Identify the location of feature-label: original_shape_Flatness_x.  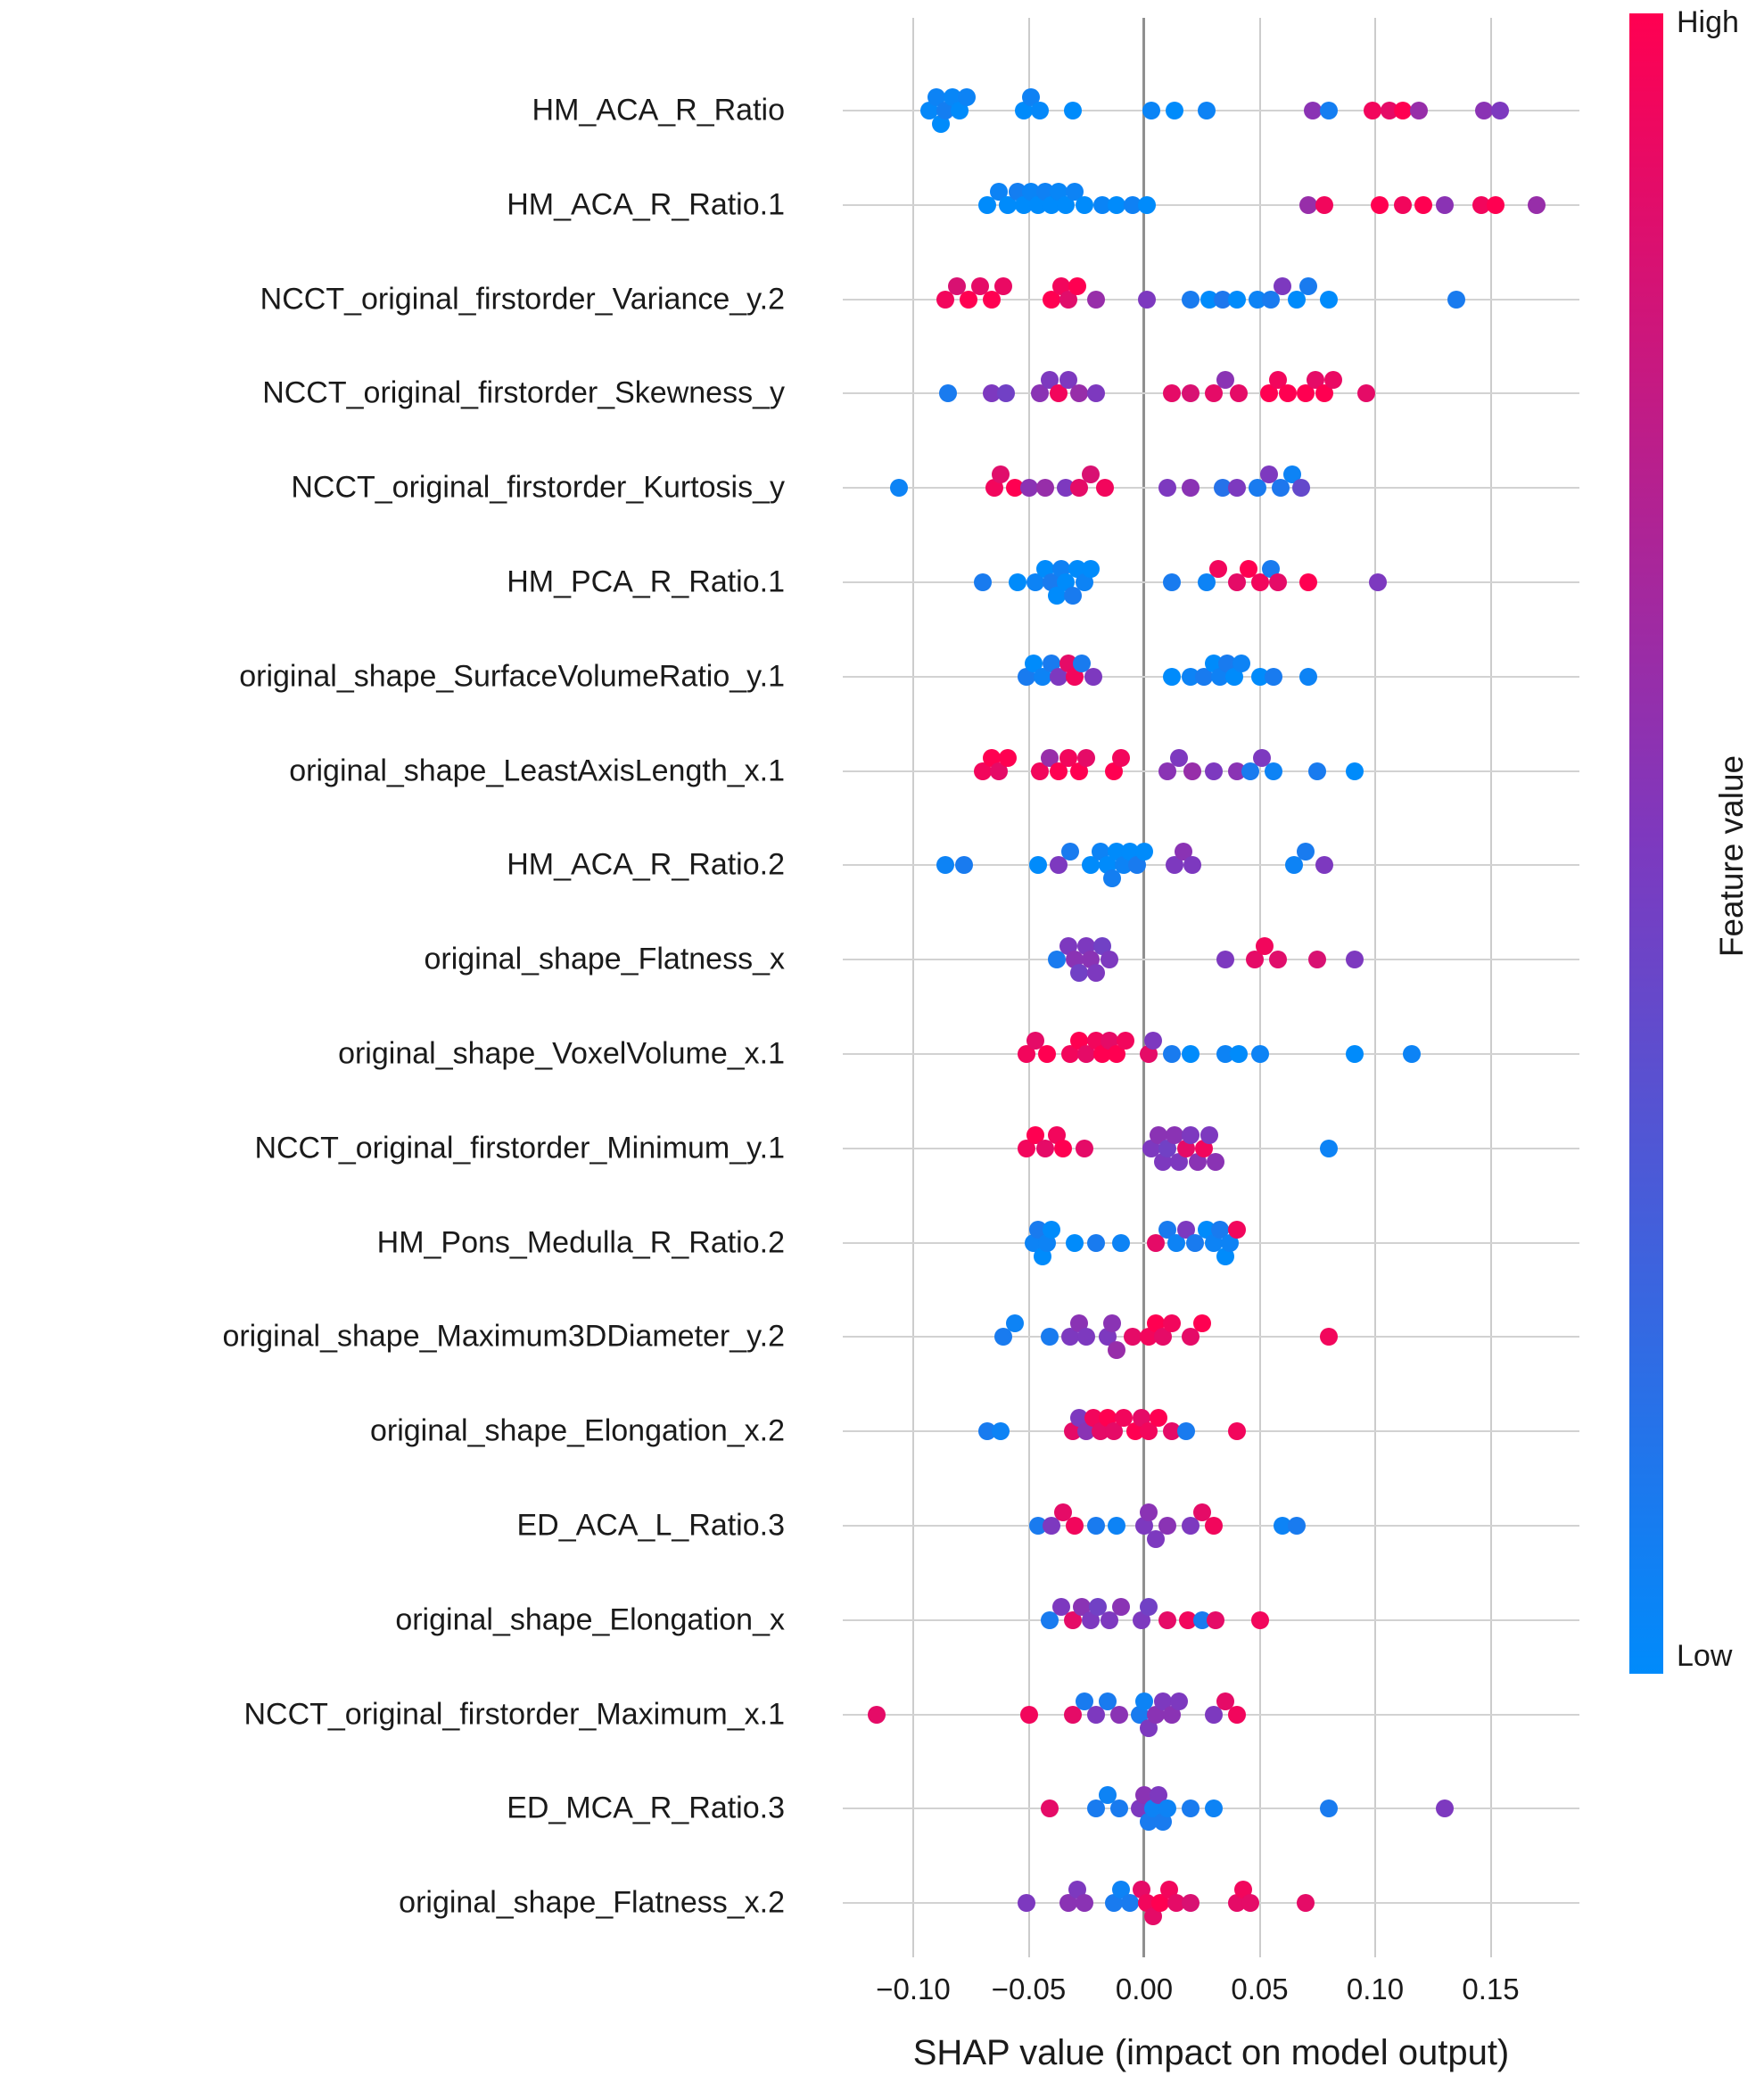
(604, 959).